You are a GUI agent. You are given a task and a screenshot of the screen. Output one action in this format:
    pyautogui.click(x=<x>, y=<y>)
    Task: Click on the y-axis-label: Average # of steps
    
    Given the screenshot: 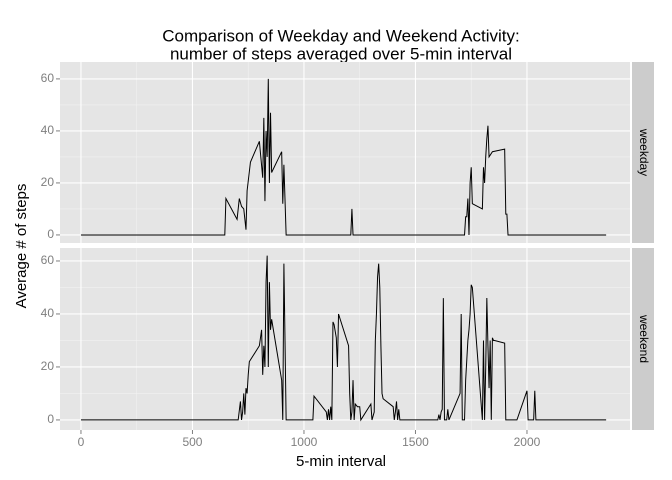 What is the action you would take?
    pyautogui.click(x=21, y=246)
    